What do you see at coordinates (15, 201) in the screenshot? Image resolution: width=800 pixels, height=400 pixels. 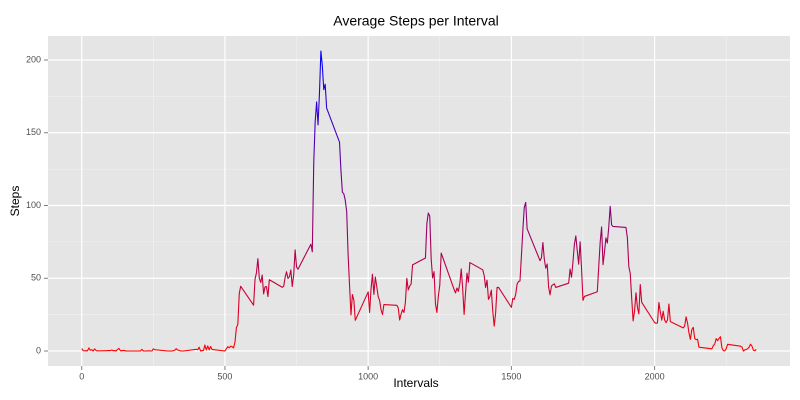 I see `y-axis-title: Steps` at bounding box center [15, 201].